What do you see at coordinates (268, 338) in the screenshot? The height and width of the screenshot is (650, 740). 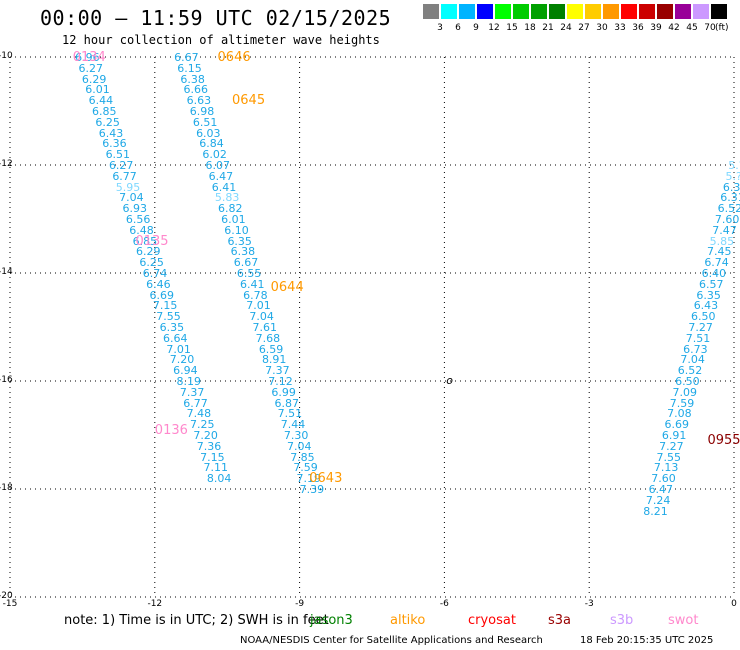 I see `wave-height-value: 7.68` at bounding box center [268, 338].